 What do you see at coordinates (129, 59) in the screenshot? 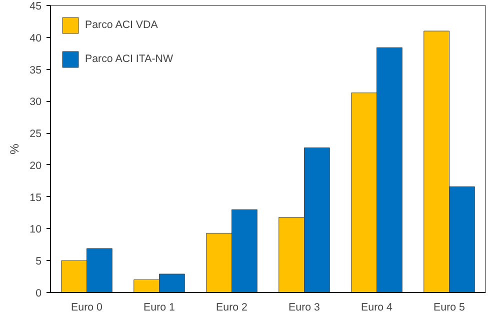
I see `legend-label: Parco ACI ITA-NW` at bounding box center [129, 59].